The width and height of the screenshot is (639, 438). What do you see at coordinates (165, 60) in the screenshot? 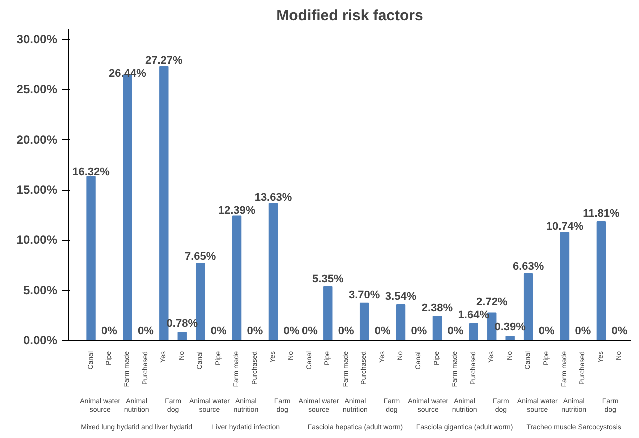
I see `data-label: 27.27%` at bounding box center [165, 60].